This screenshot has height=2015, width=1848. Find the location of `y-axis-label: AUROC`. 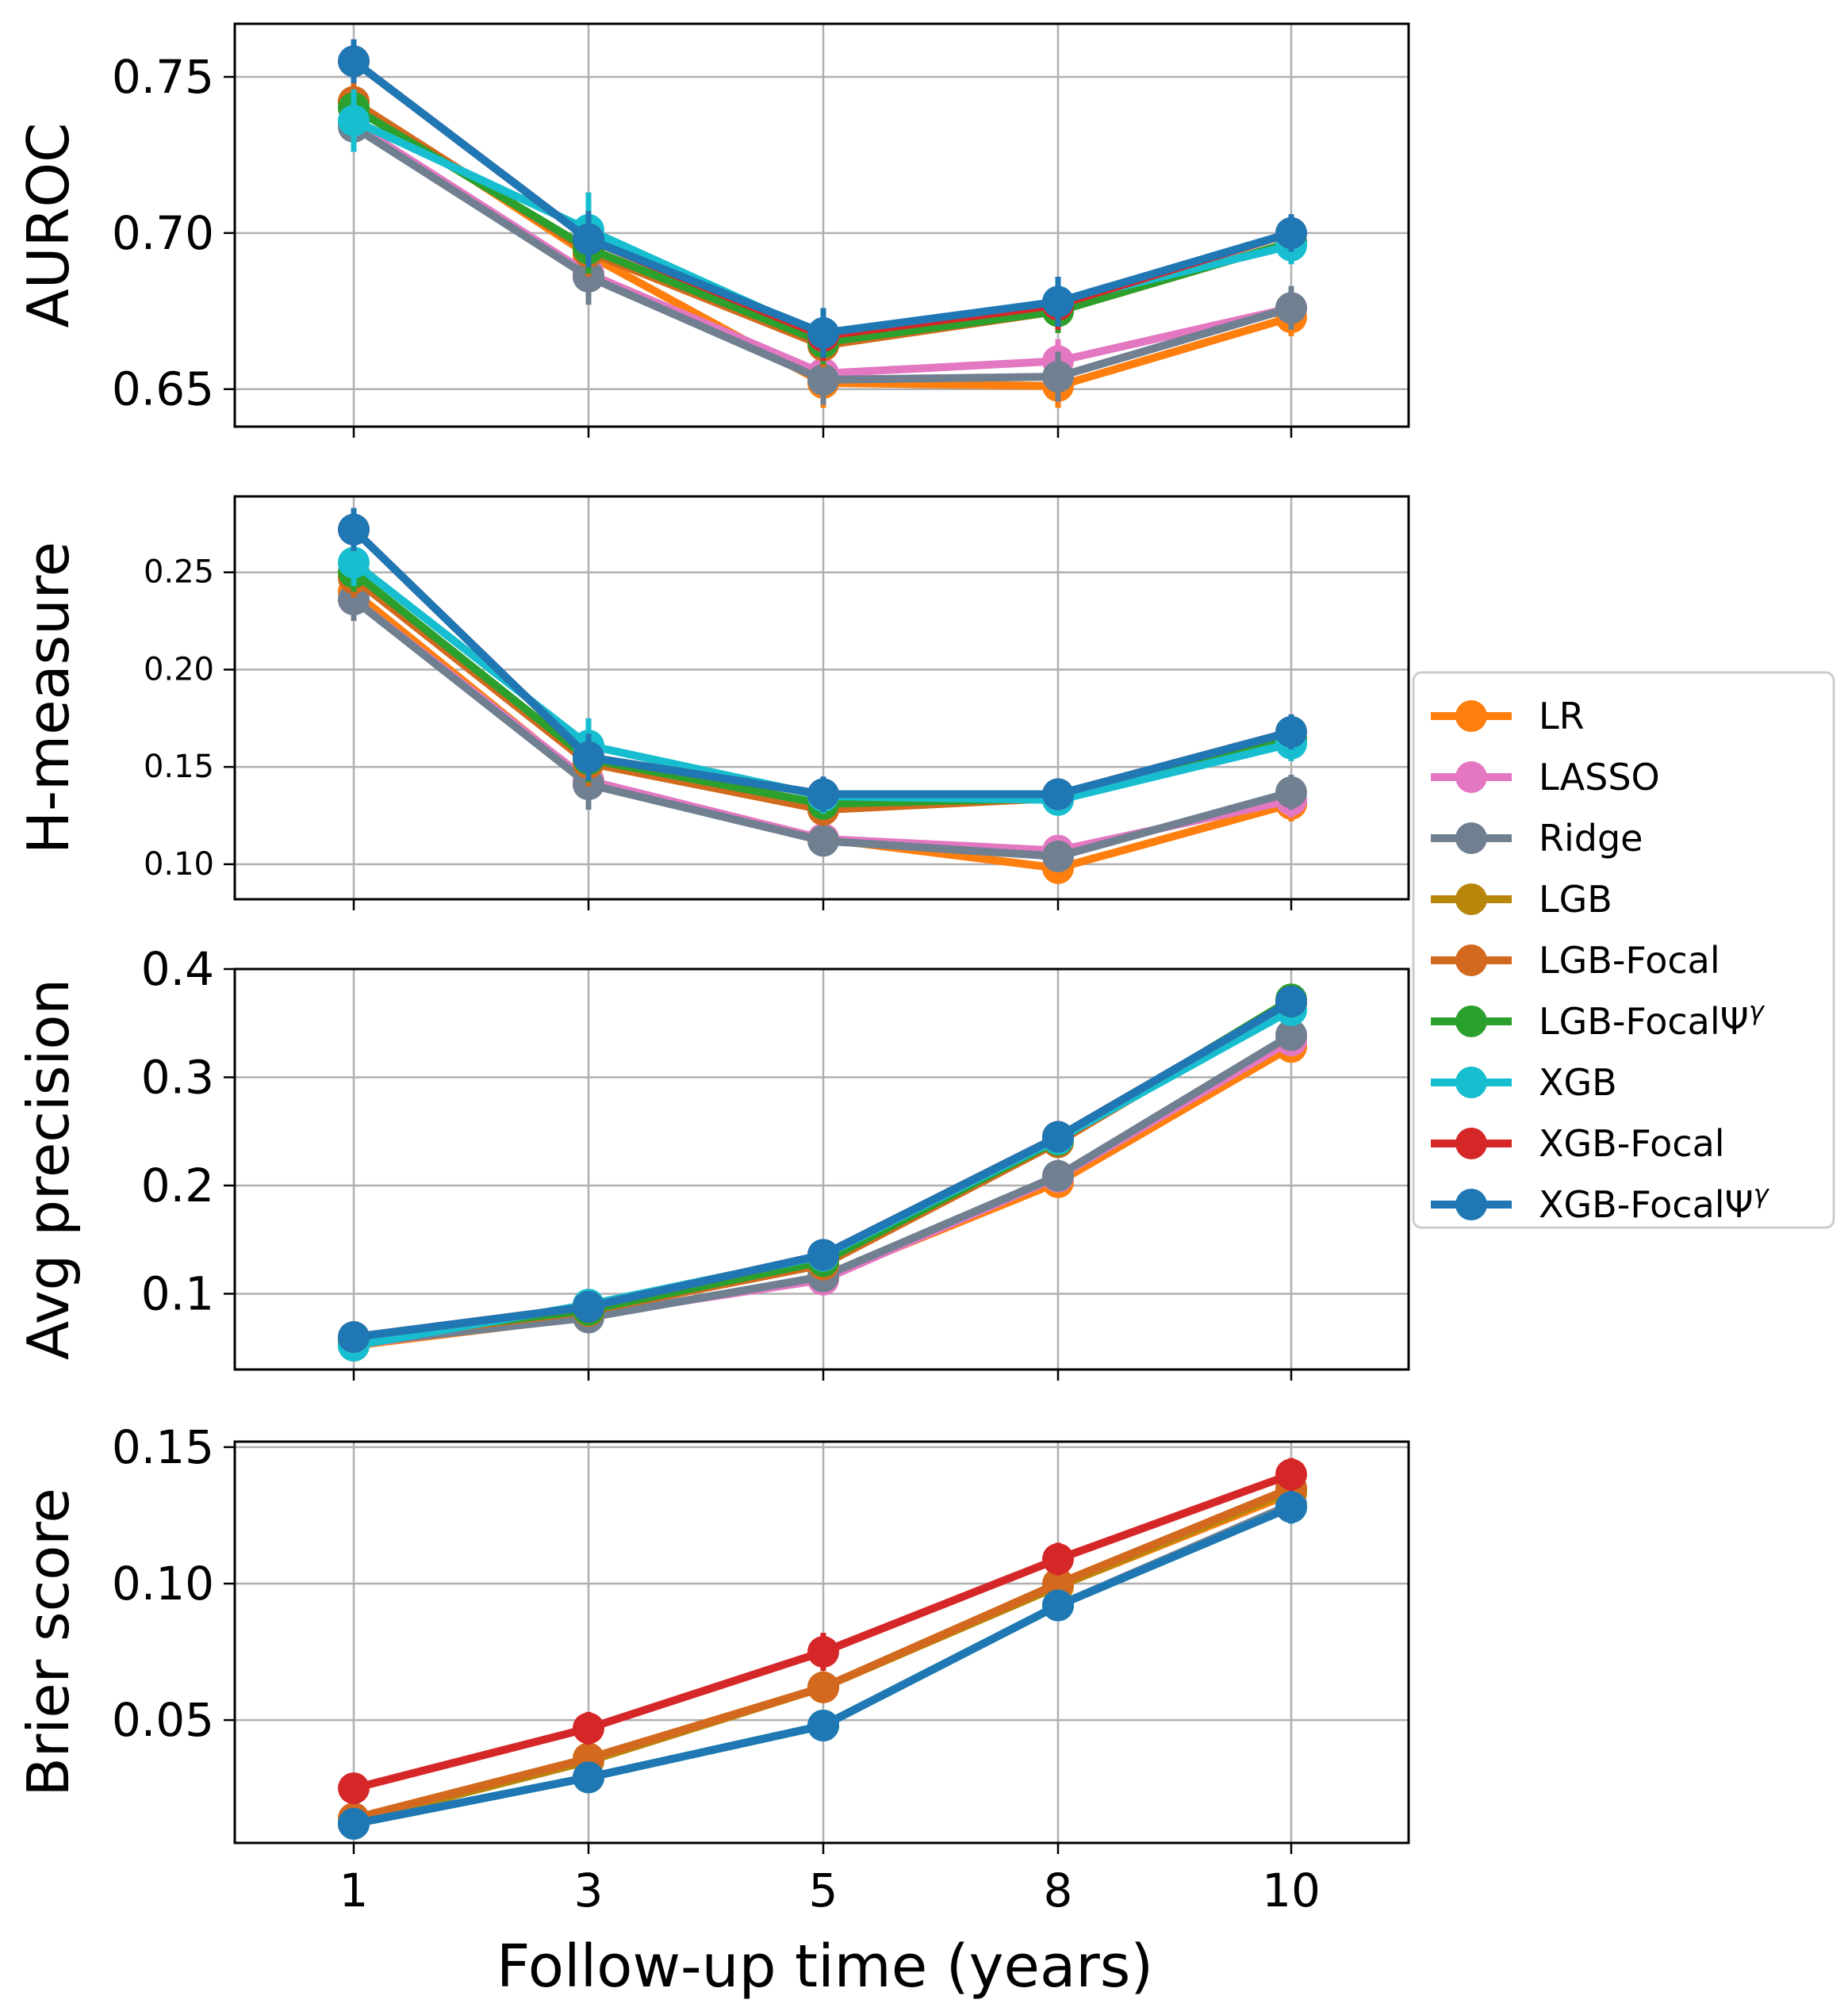

y-axis-label: AUROC is located at coordinates (48, 225).